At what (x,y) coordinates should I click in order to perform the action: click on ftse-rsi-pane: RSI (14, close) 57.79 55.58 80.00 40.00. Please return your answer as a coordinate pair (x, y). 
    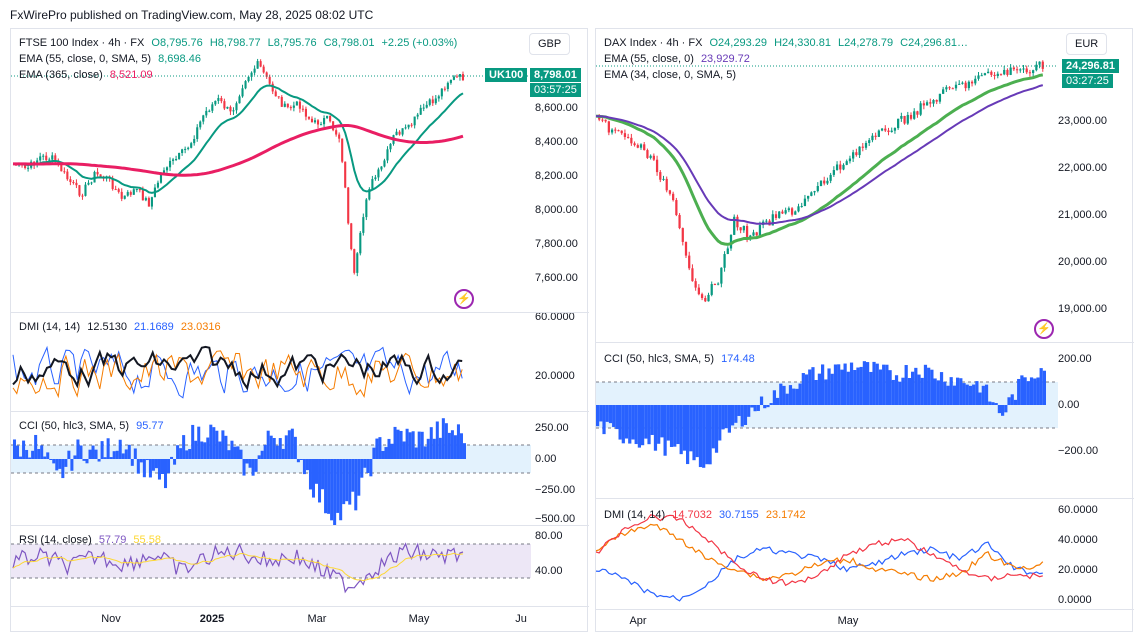
    Looking at the image, I should click on (300, 566).